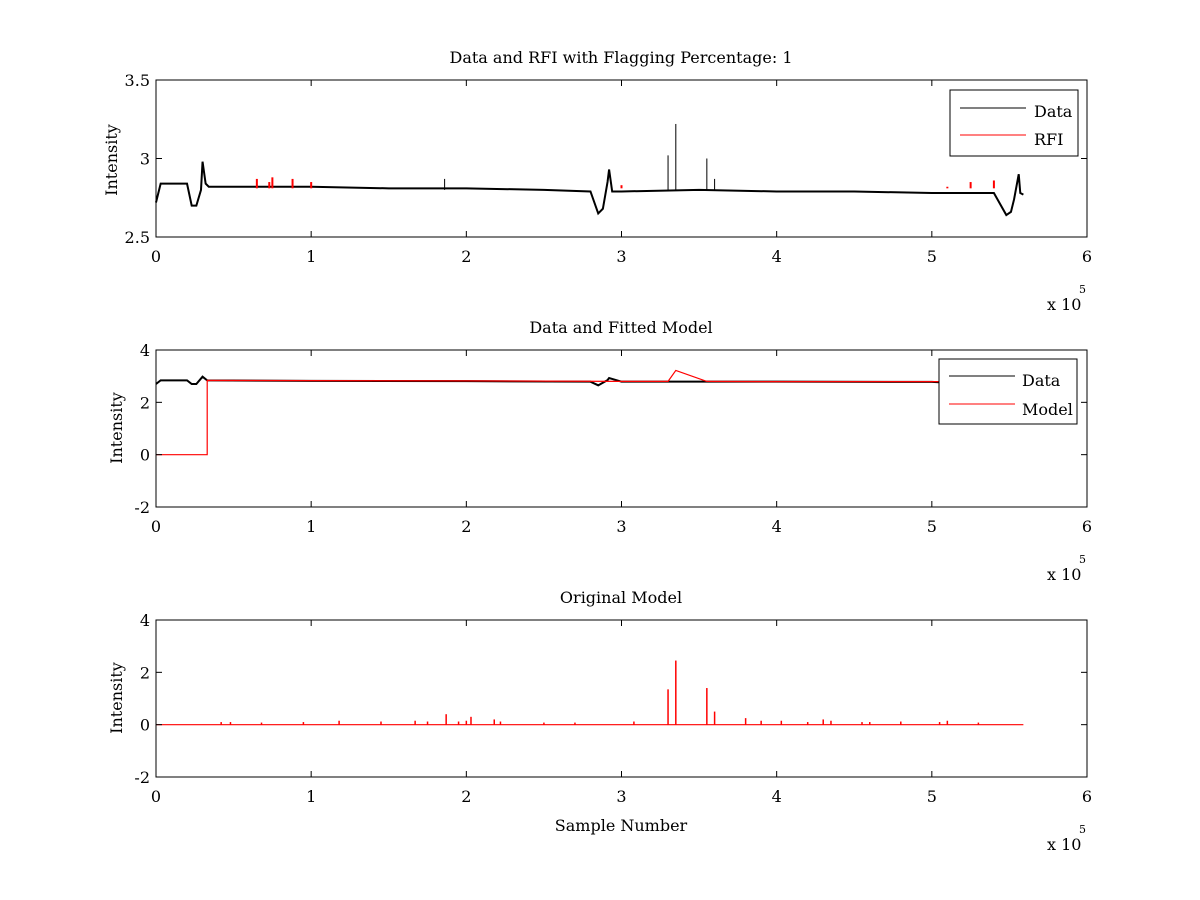 Image resolution: width=1200 pixels, height=900 pixels. Describe the element at coordinates (621, 597) in the screenshot. I see `panel-title: Original Model` at that location.